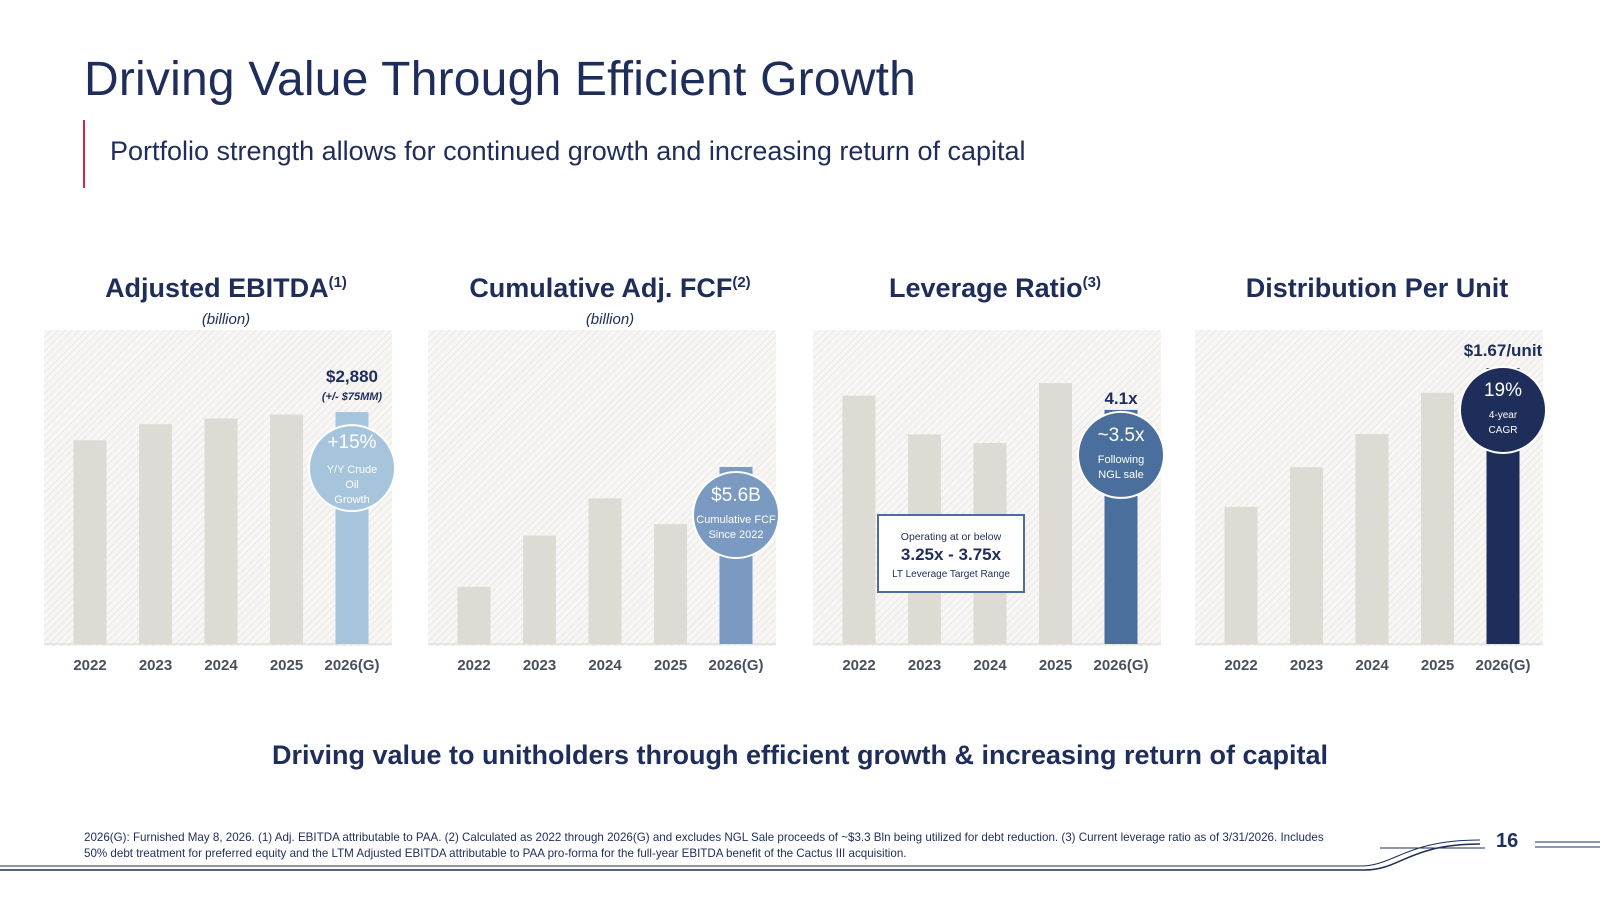  I want to click on badge-main-text: +15%, so click(351, 442).